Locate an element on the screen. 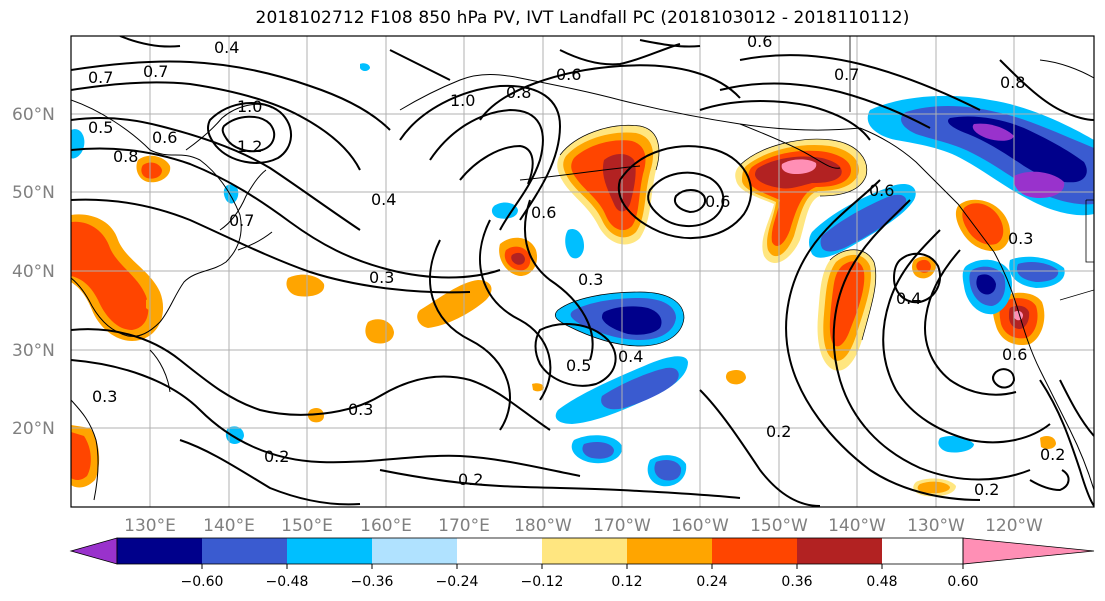 This screenshot has width=1105, height=601. colorbar-ticks is located at coordinates (582, 566).